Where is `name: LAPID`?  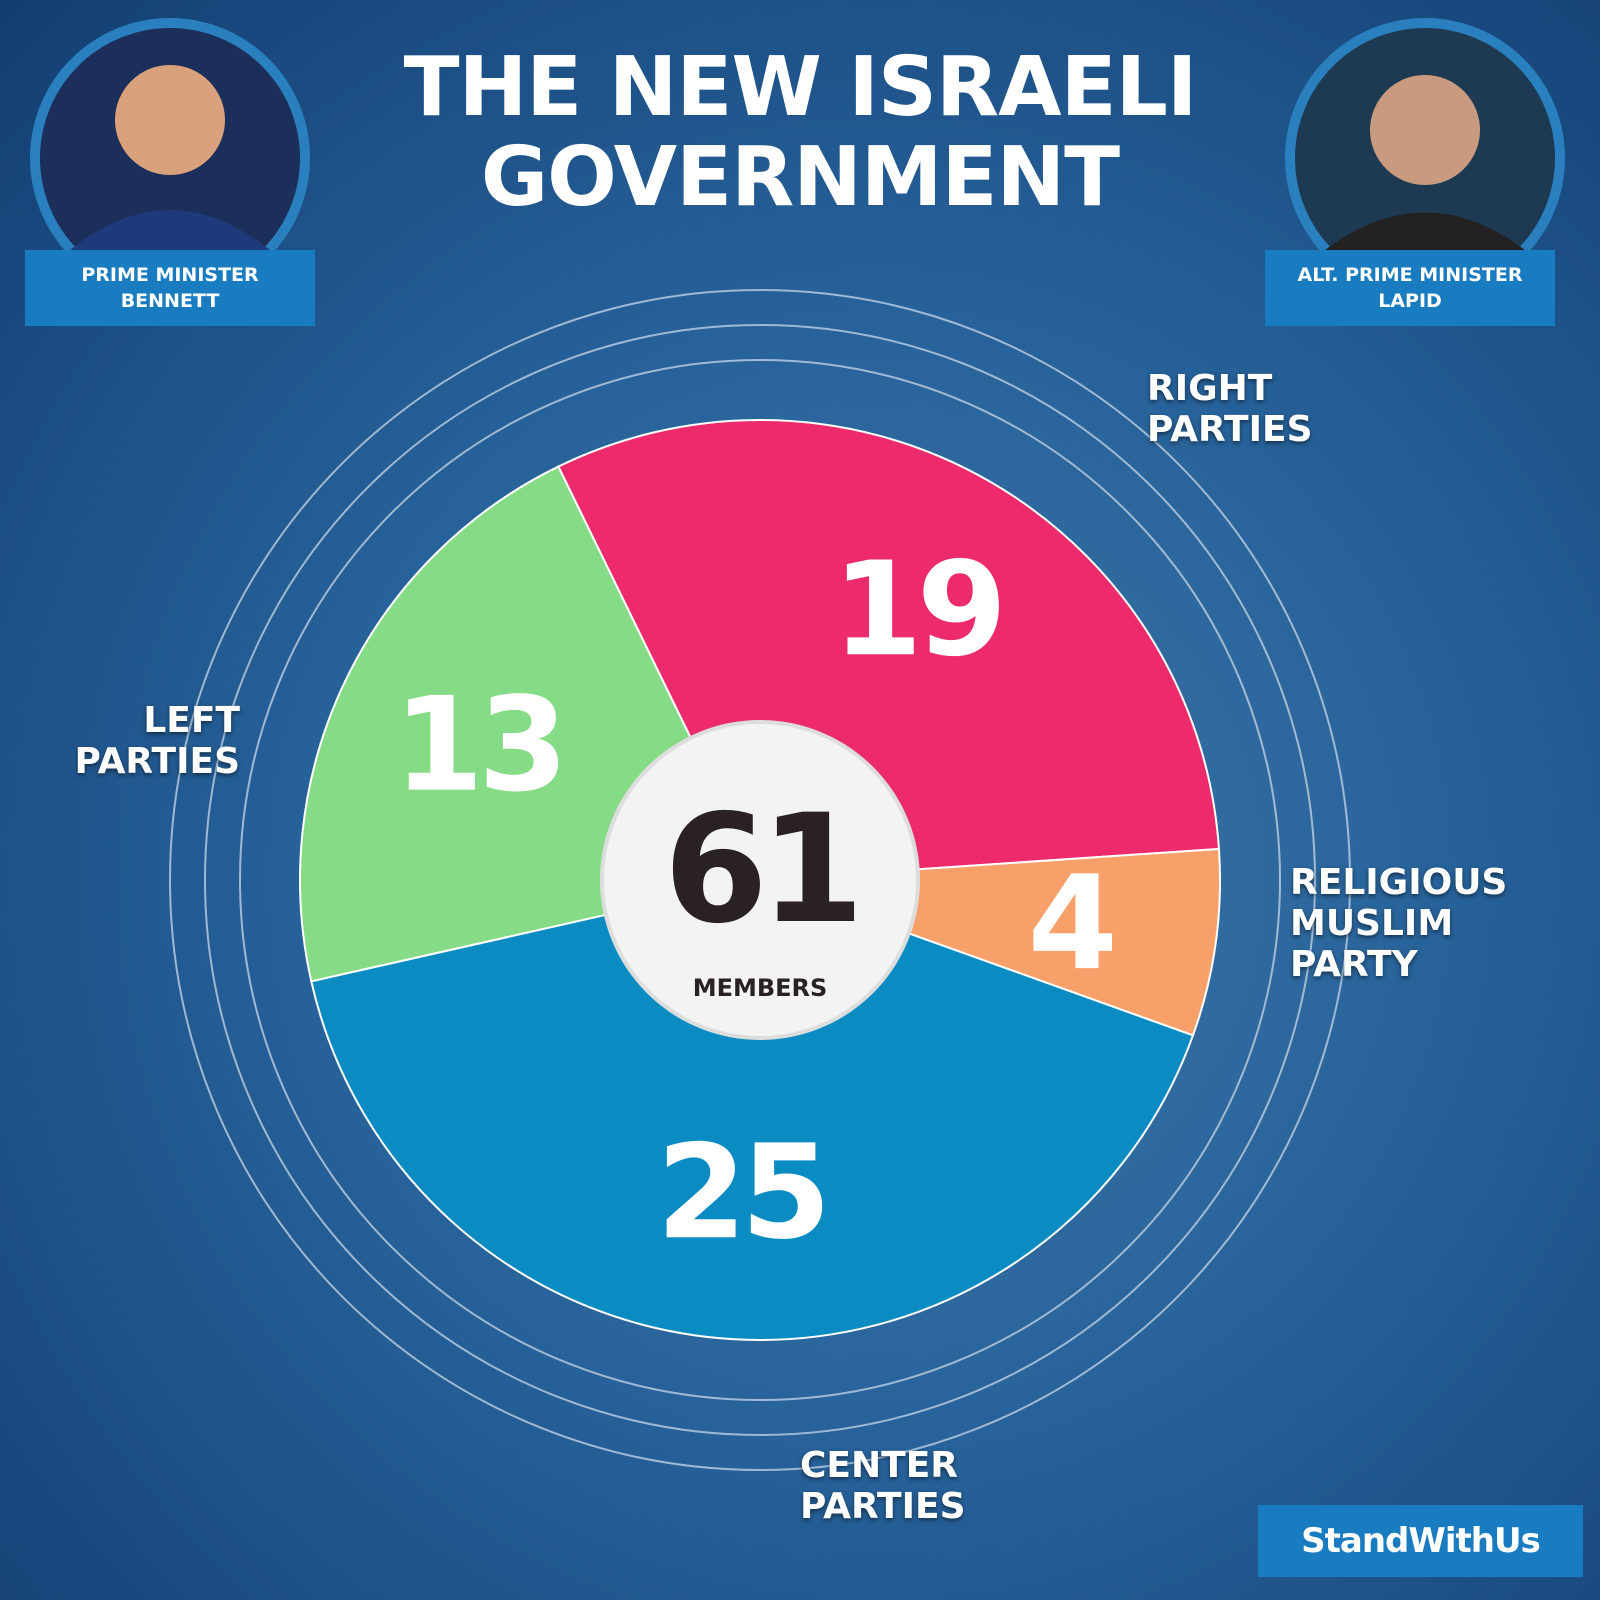 name: LAPID is located at coordinates (1410, 301).